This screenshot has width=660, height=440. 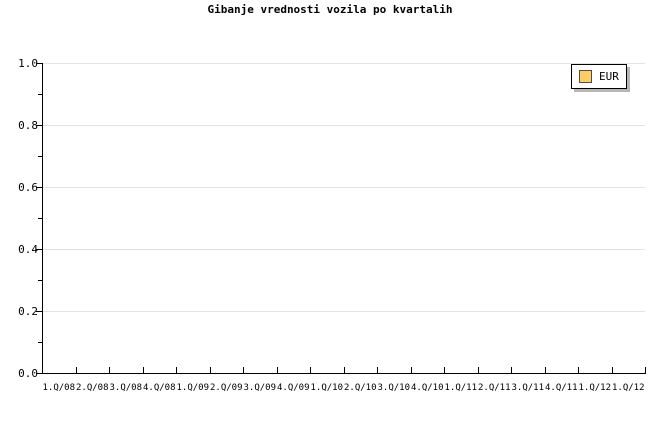 I want to click on legend-label-eur: EUR, so click(x=609, y=76).